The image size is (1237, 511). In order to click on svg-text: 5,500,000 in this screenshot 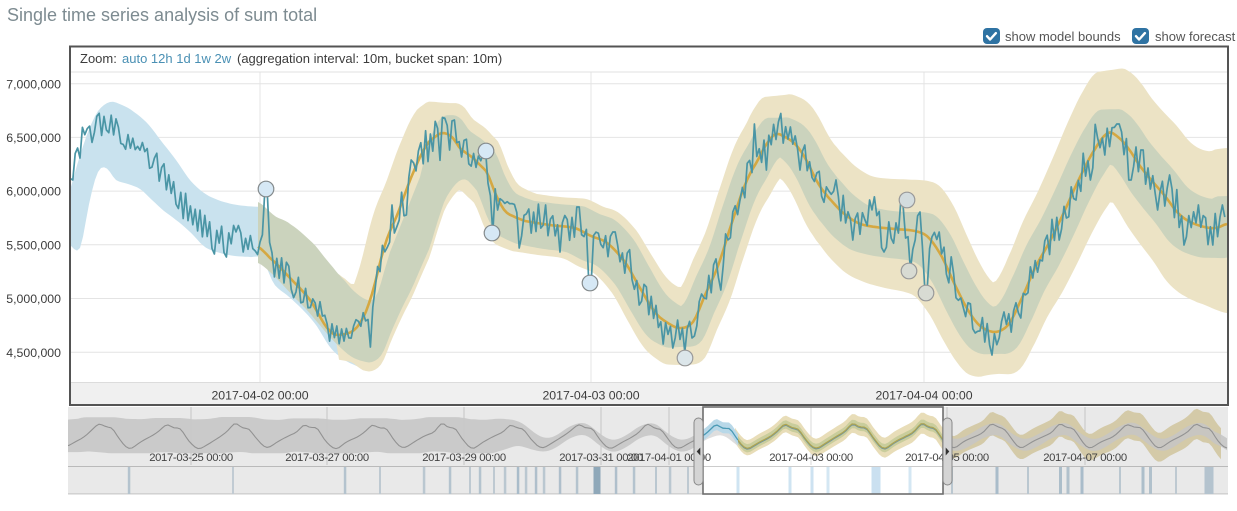, I will do `click(33, 245)`.